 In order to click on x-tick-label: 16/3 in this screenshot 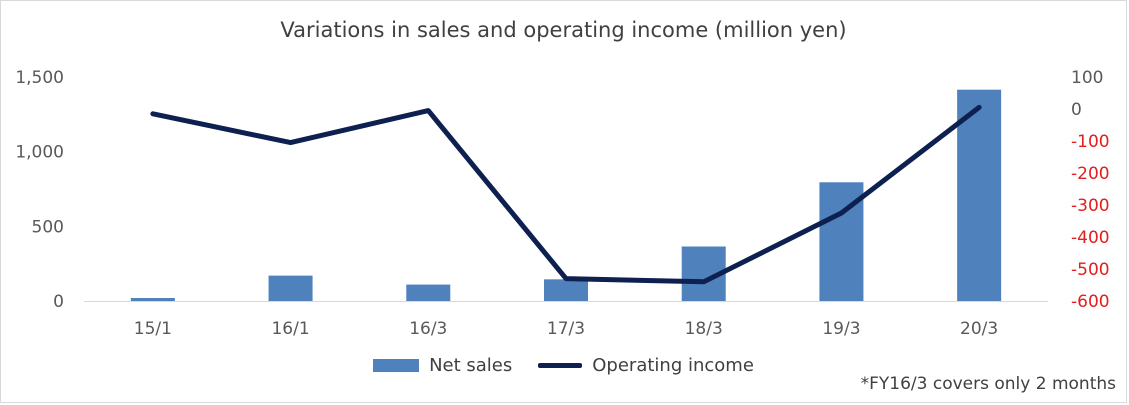, I will do `click(428, 329)`.